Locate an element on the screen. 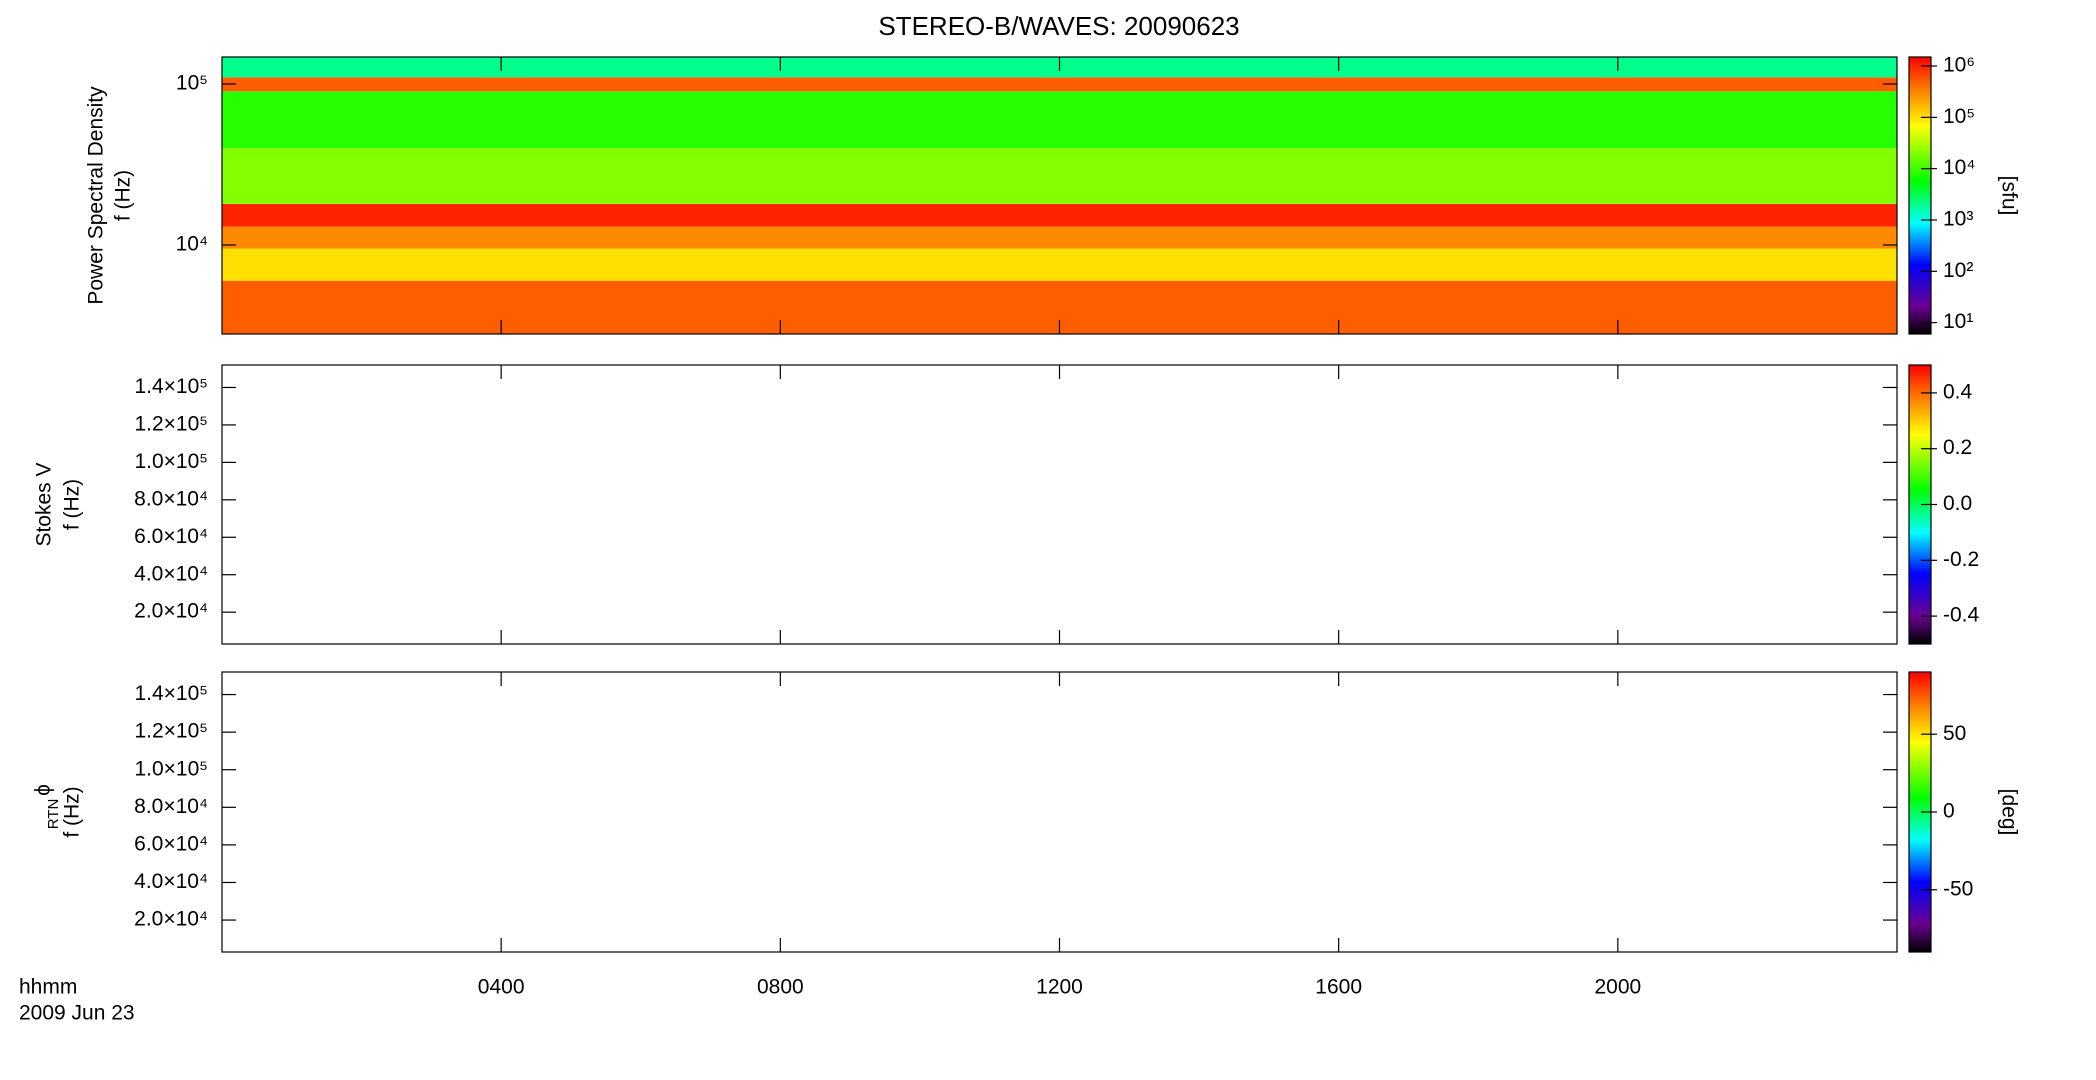  x-tick-label: 1200 is located at coordinates (1059, 987).